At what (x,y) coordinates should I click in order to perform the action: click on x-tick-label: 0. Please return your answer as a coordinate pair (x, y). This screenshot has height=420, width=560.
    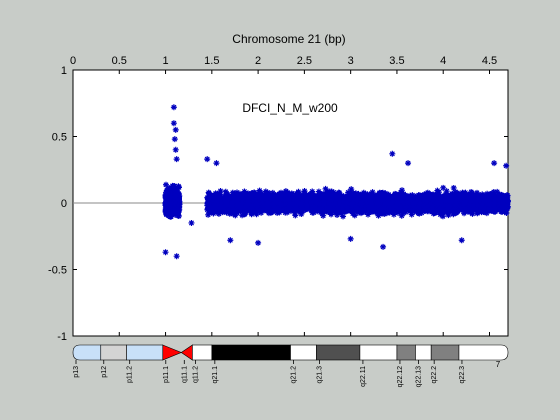
    Looking at the image, I should click on (73, 61).